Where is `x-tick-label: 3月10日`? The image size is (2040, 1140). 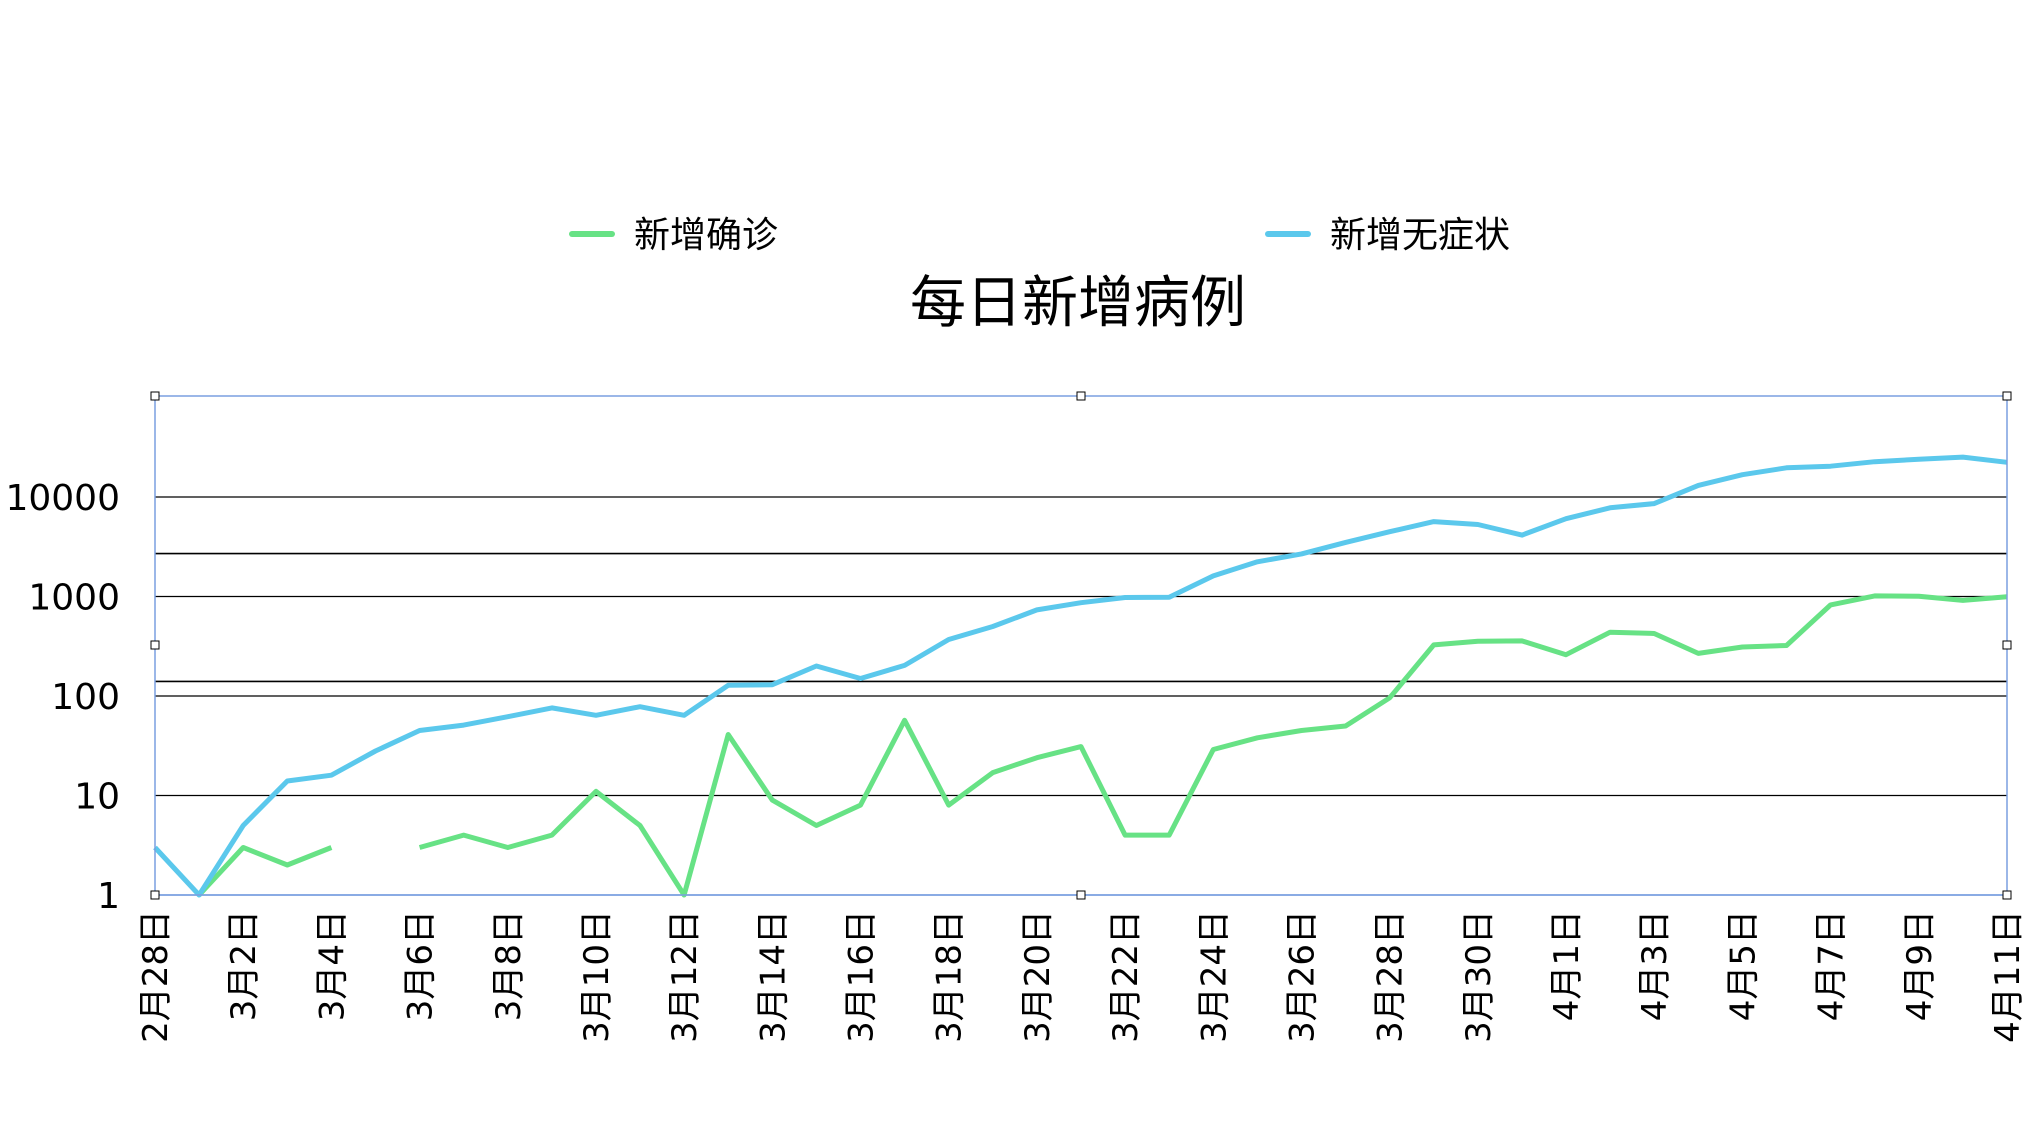 x-tick-label: 3月10日 is located at coordinates (597, 976).